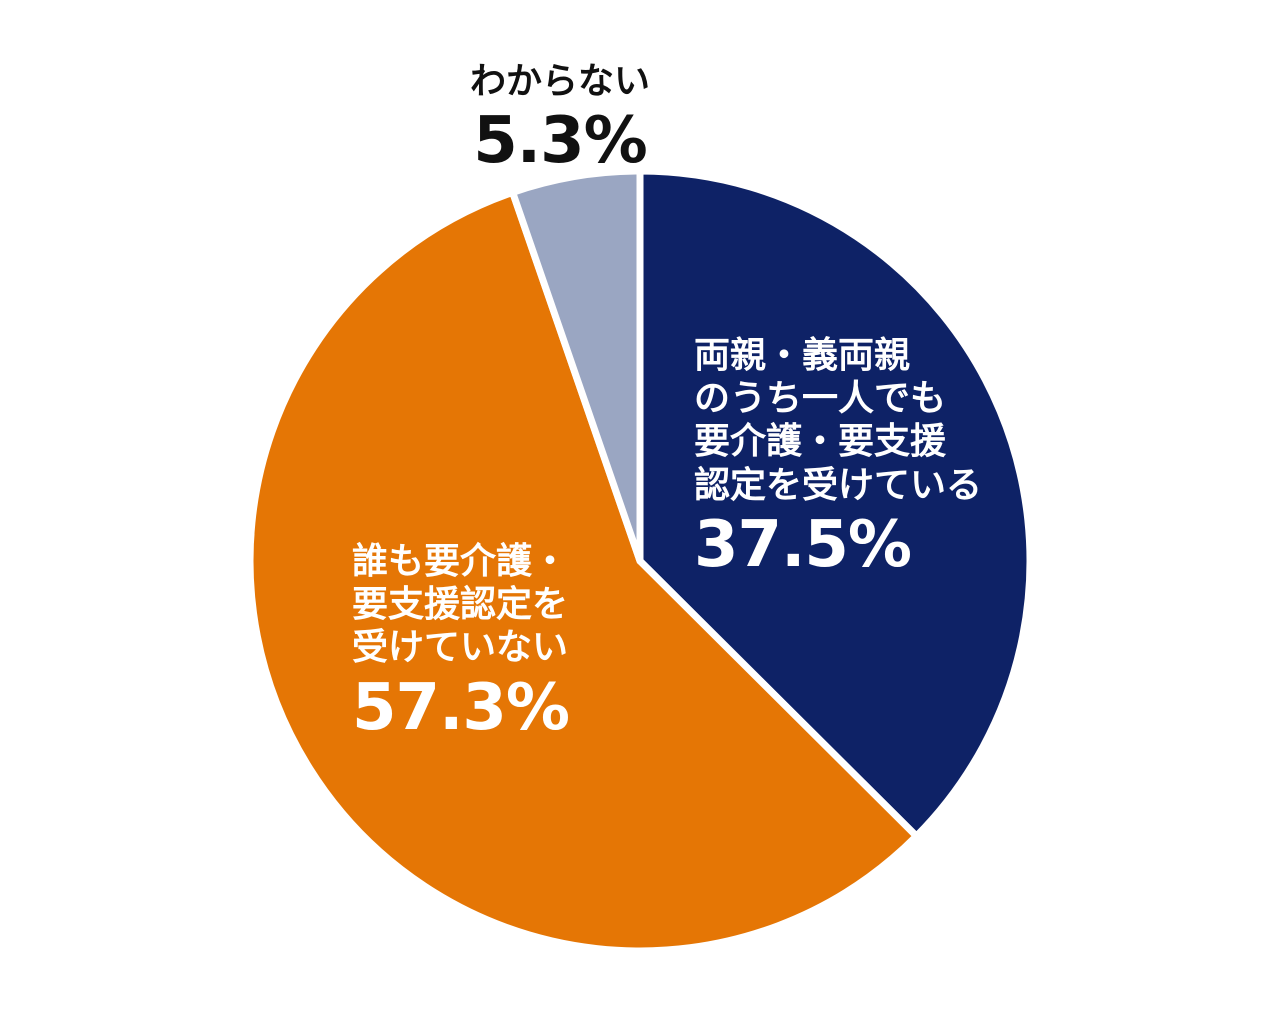 The width and height of the screenshot is (1281, 1016). I want to click on slice-label-line: 両親・義両親, so click(802, 355).